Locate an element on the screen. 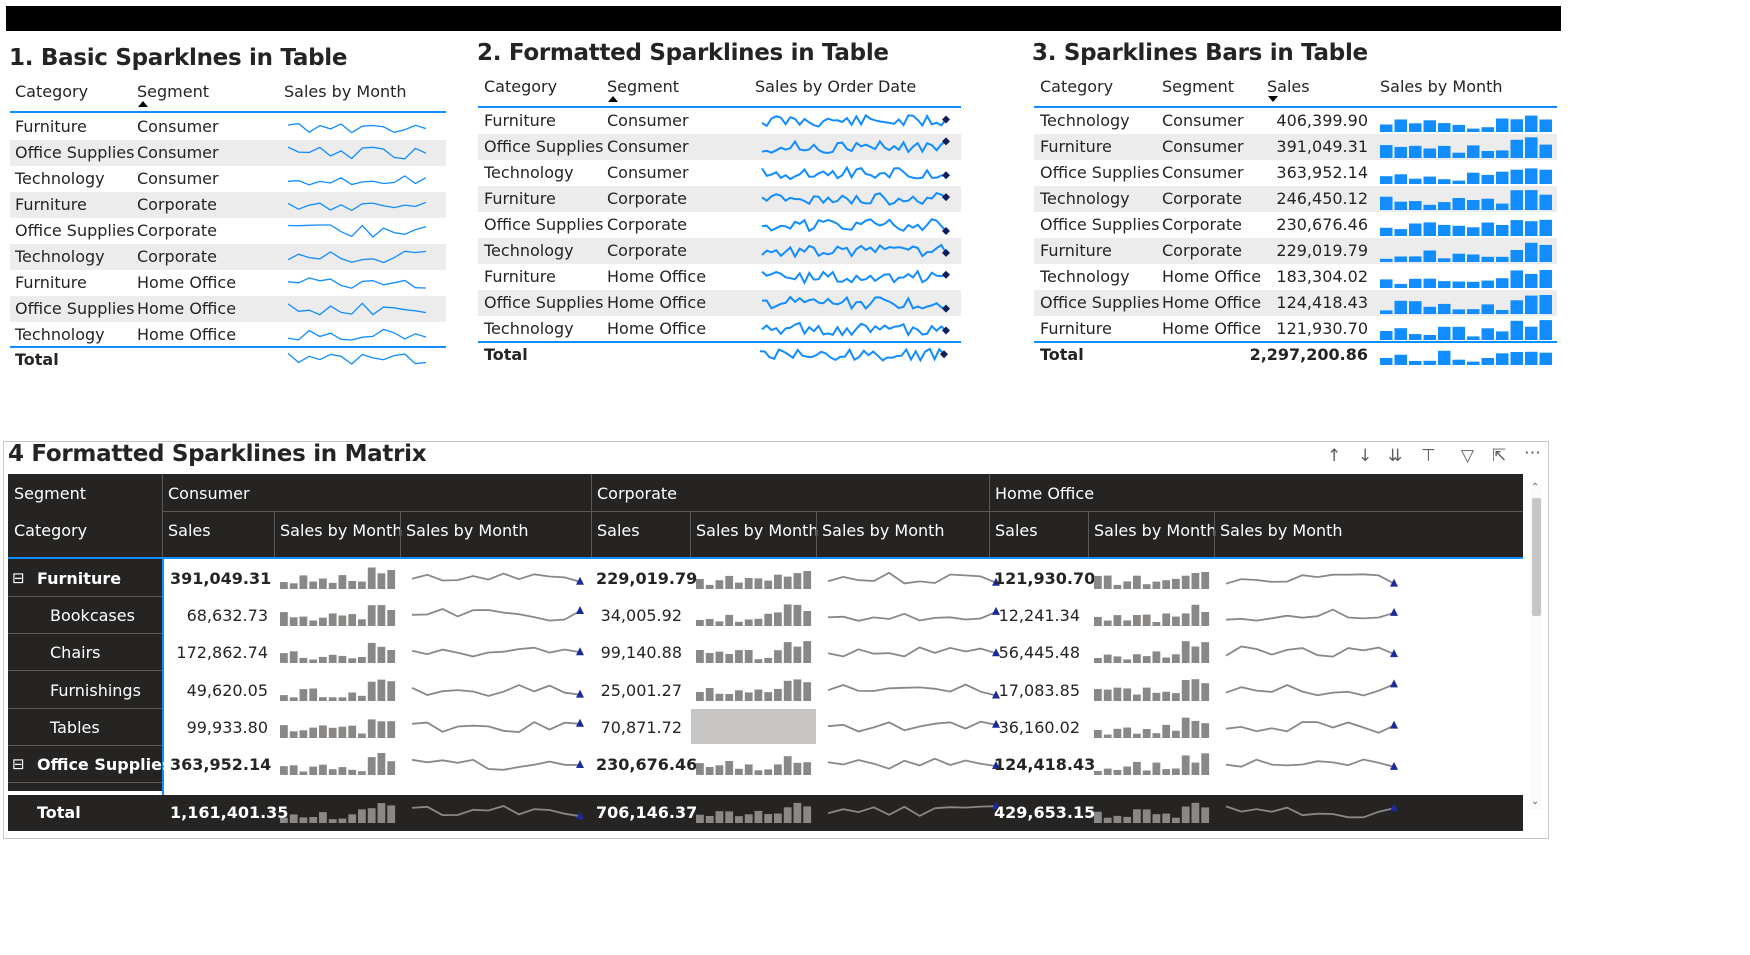 Image resolution: width=1750 pixels, height=955 pixels. sparkline-end-marker is located at coordinates (946, 119).